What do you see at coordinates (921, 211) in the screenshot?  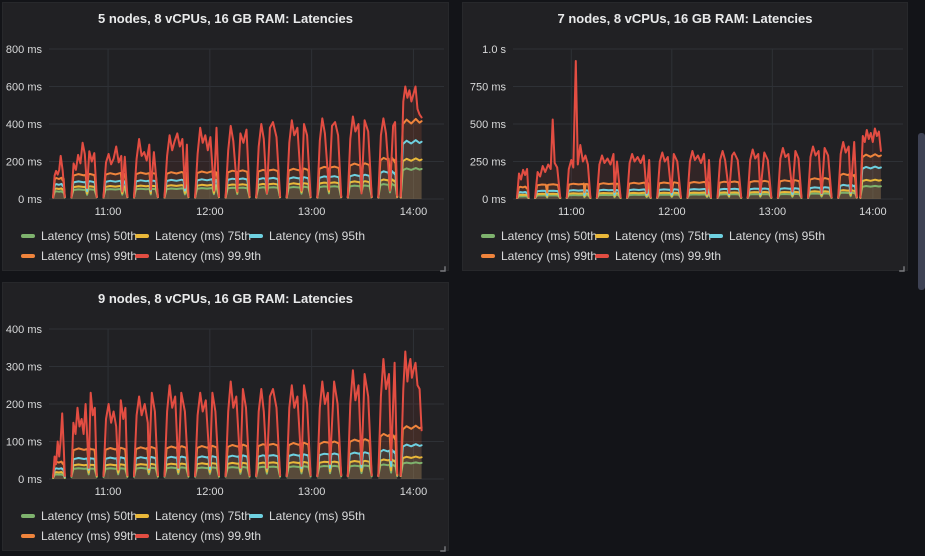 I see `scrollbar-thumb` at bounding box center [921, 211].